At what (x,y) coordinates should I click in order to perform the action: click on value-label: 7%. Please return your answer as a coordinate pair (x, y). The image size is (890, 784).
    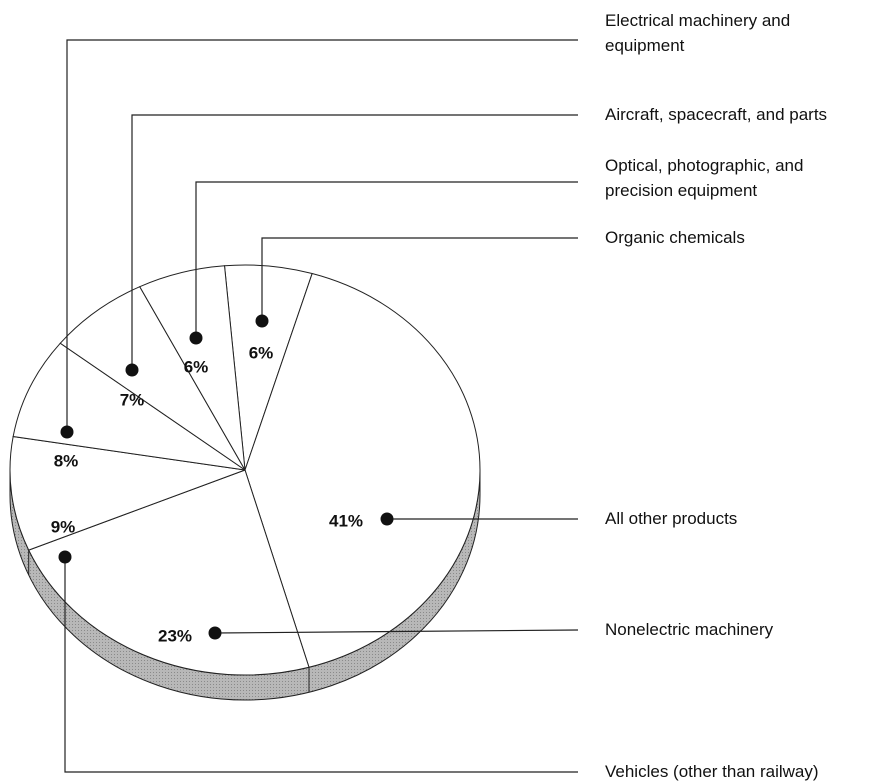
    Looking at the image, I should click on (132, 399).